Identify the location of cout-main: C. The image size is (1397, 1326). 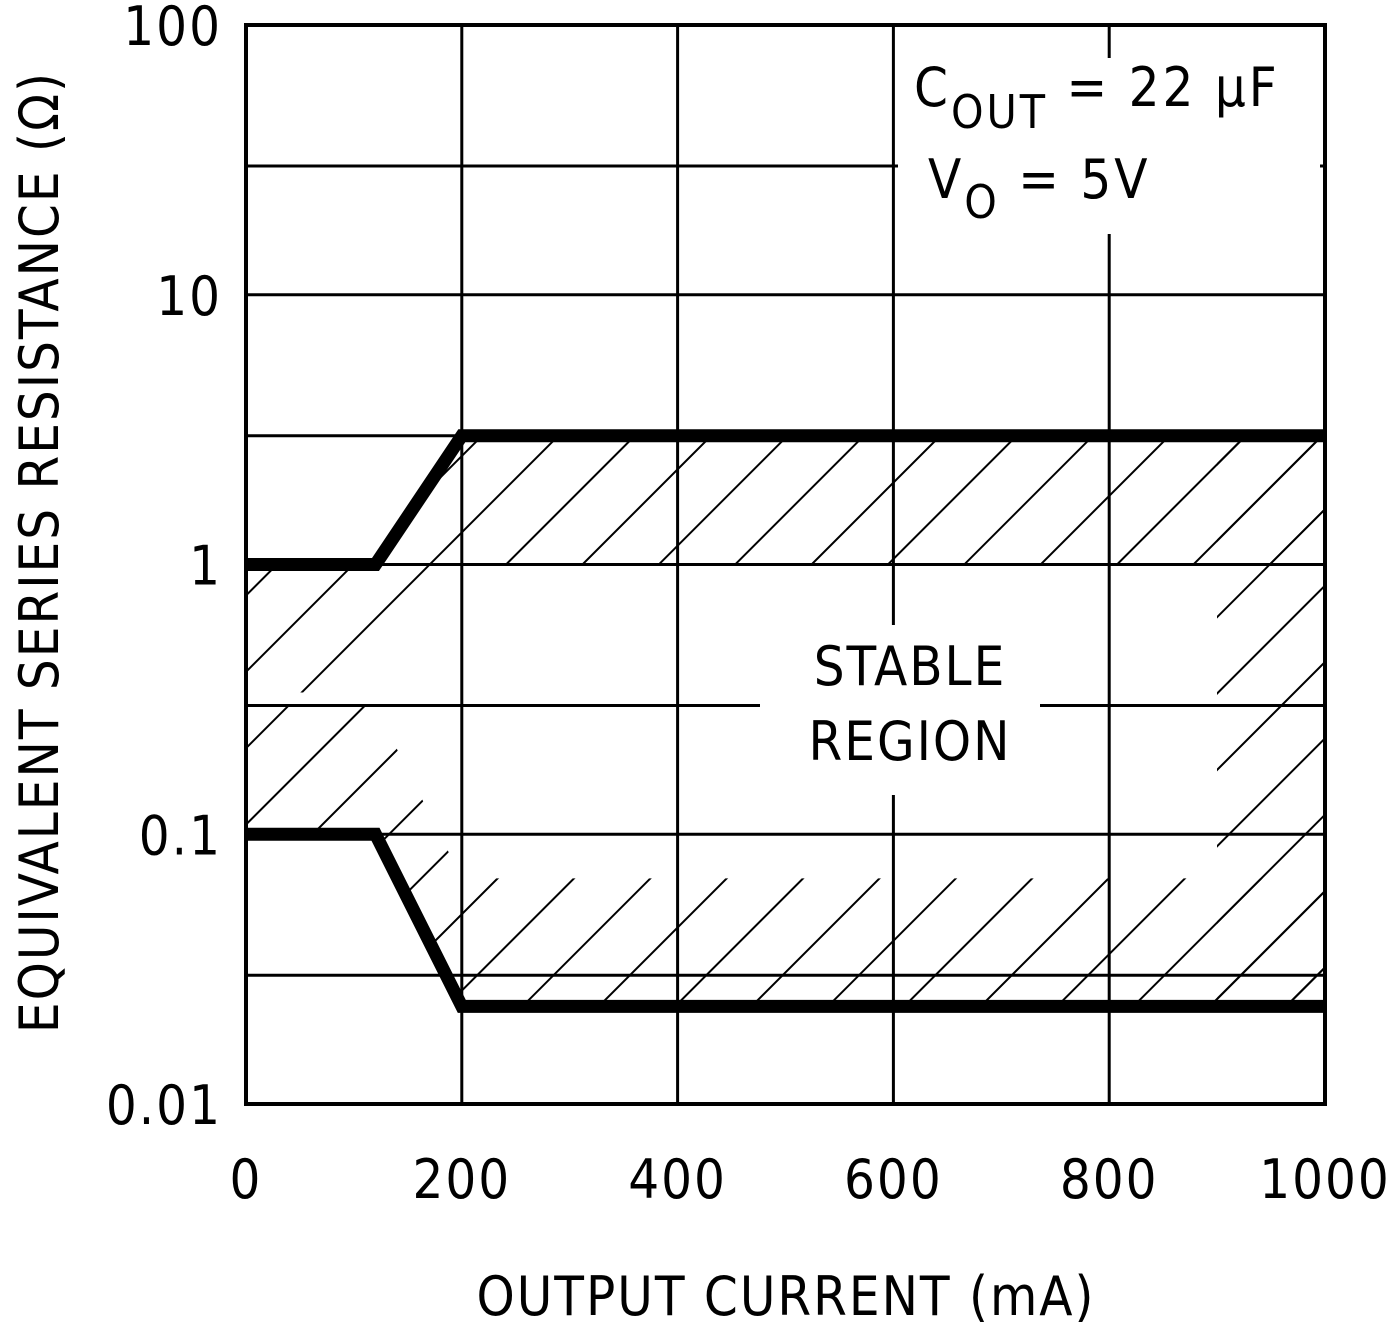
(932, 87).